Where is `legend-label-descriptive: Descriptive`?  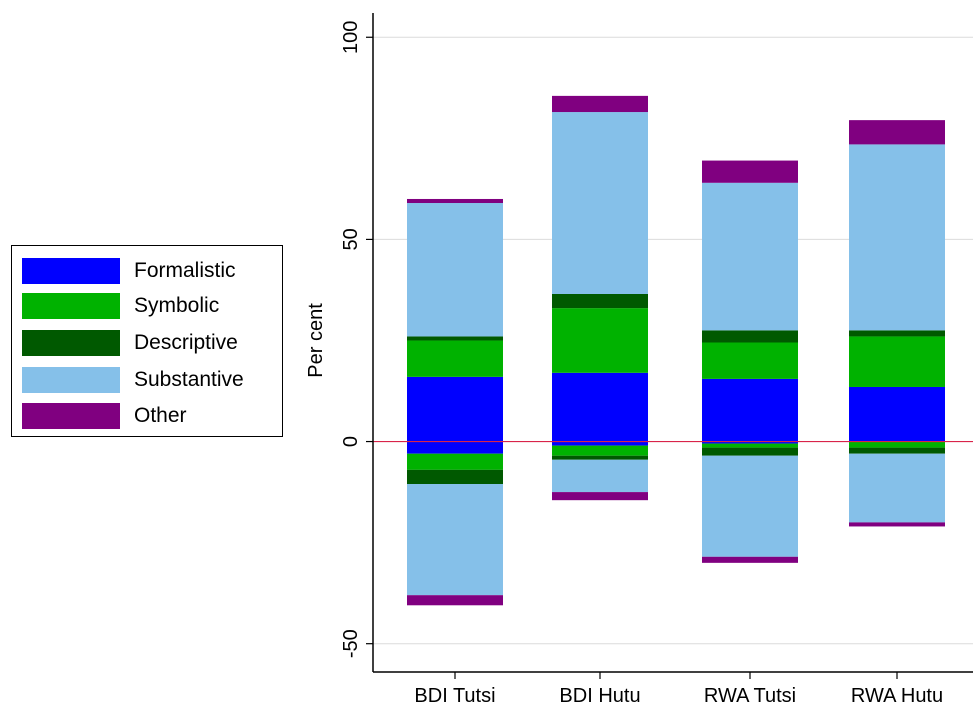
legend-label-descriptive: Descriptive is located at coordinates (186, 342).